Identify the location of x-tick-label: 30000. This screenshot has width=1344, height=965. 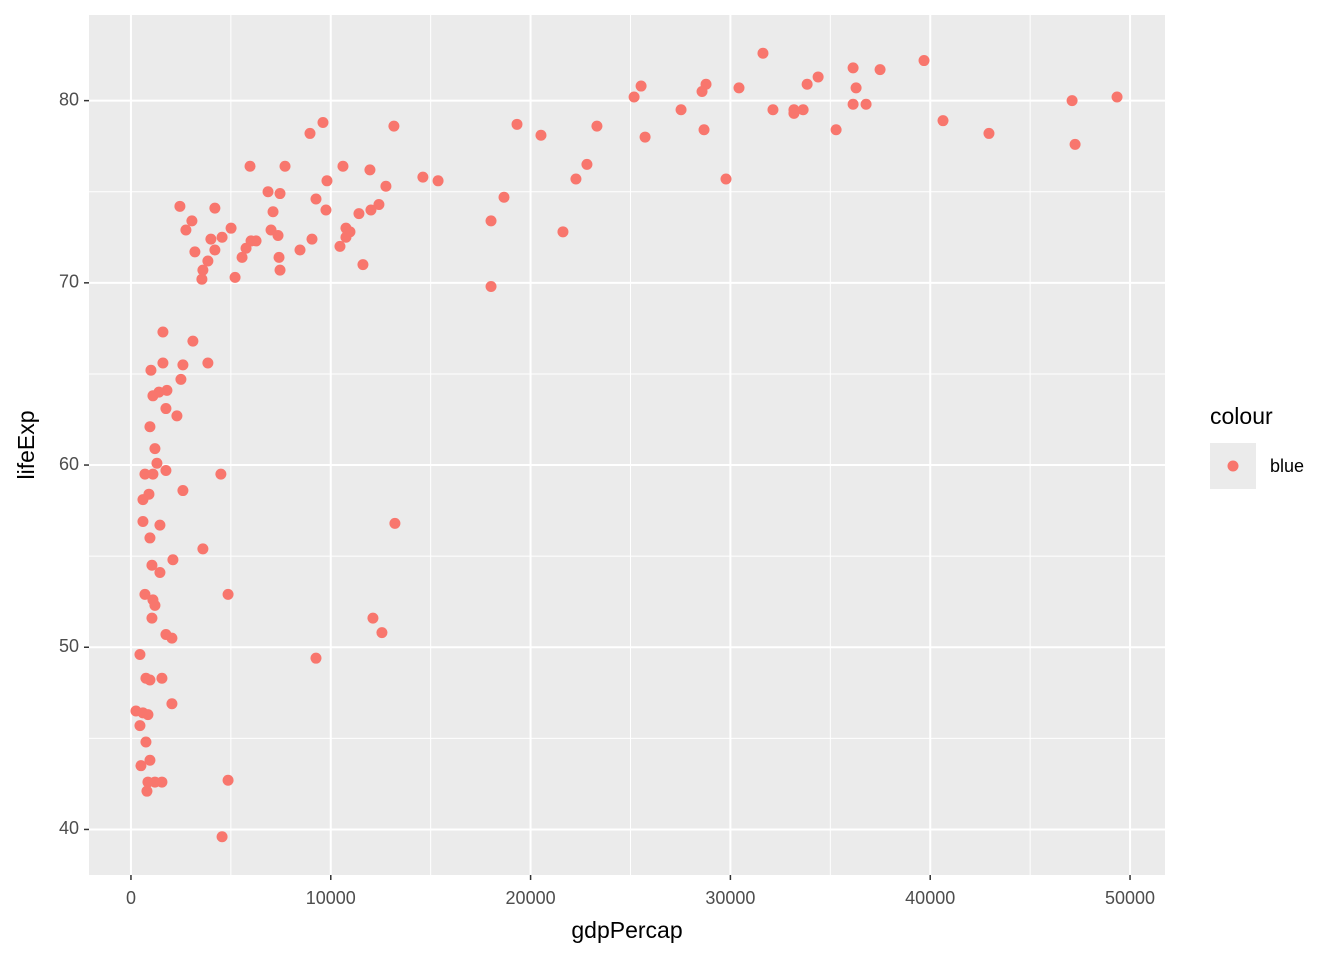
(730, 898).